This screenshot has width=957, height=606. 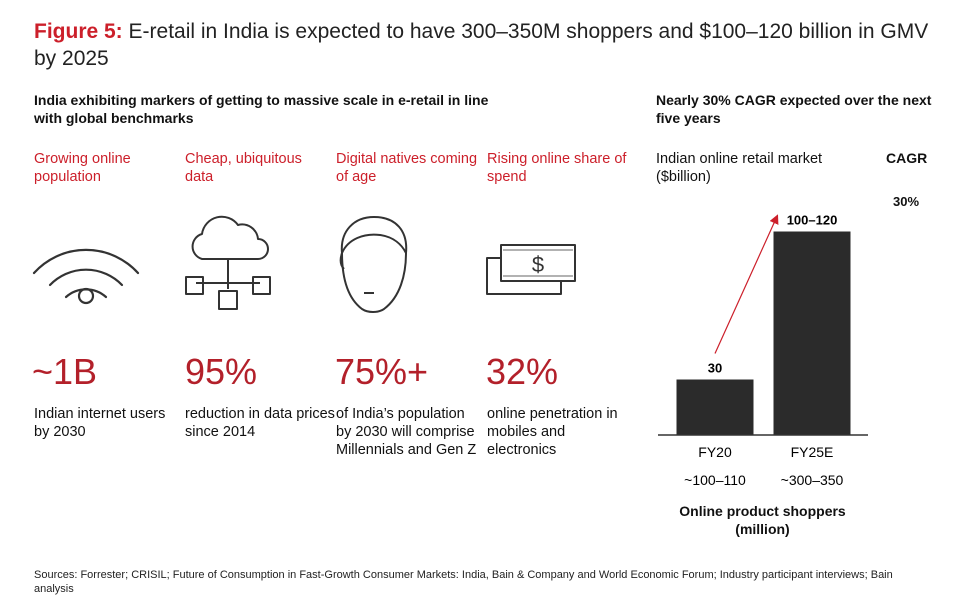 What do you see at coordinates (715, 480) in the screenshot?
I see `shoppers-label-fy20: ~100–110` at bounding box center [715, 480].